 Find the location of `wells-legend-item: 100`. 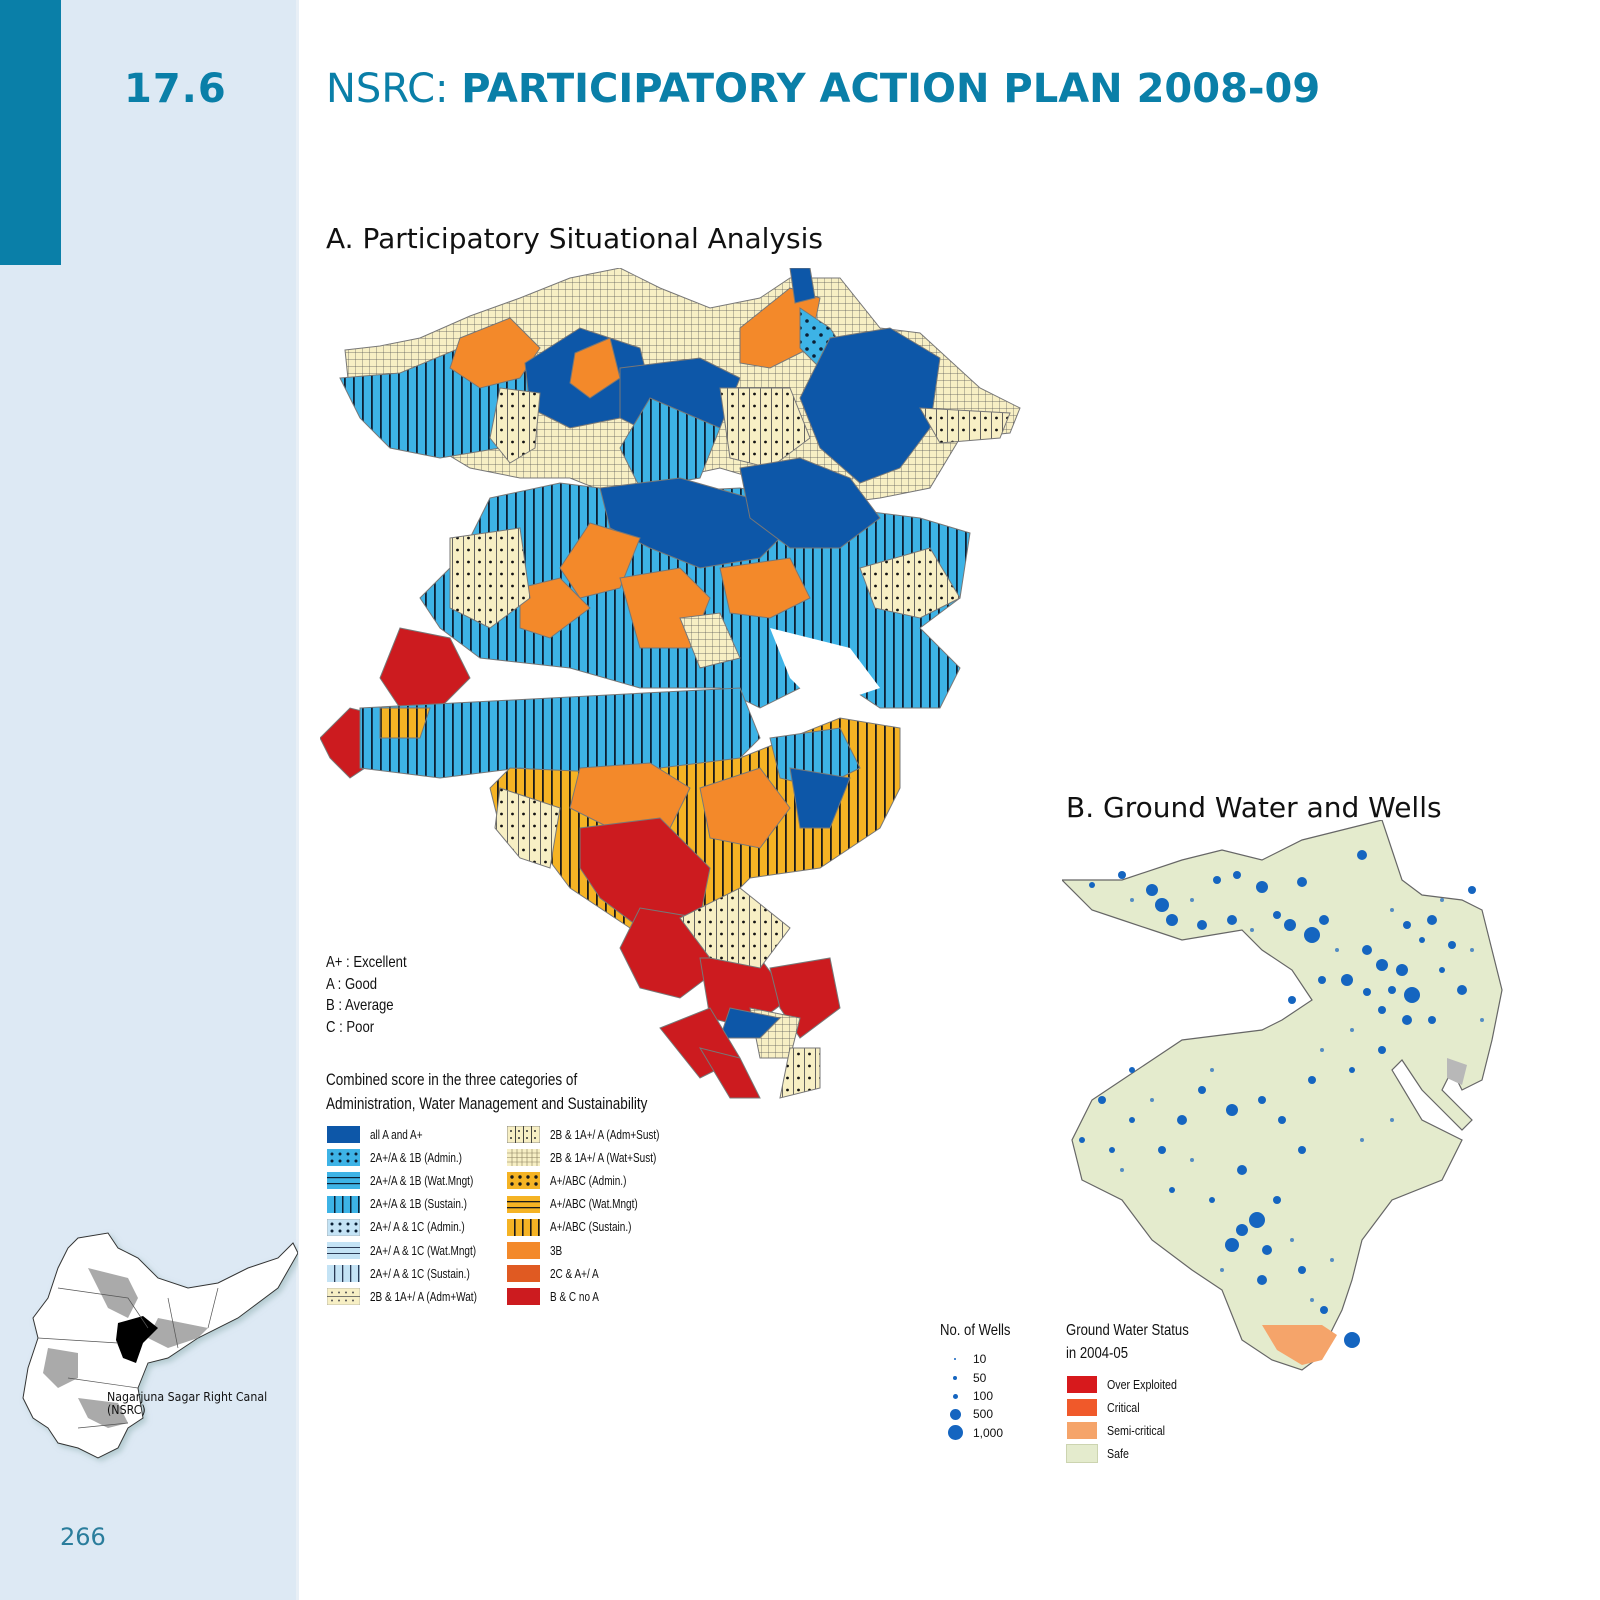

wells-legend-item: 100 is located at coordinates (969, 1396).